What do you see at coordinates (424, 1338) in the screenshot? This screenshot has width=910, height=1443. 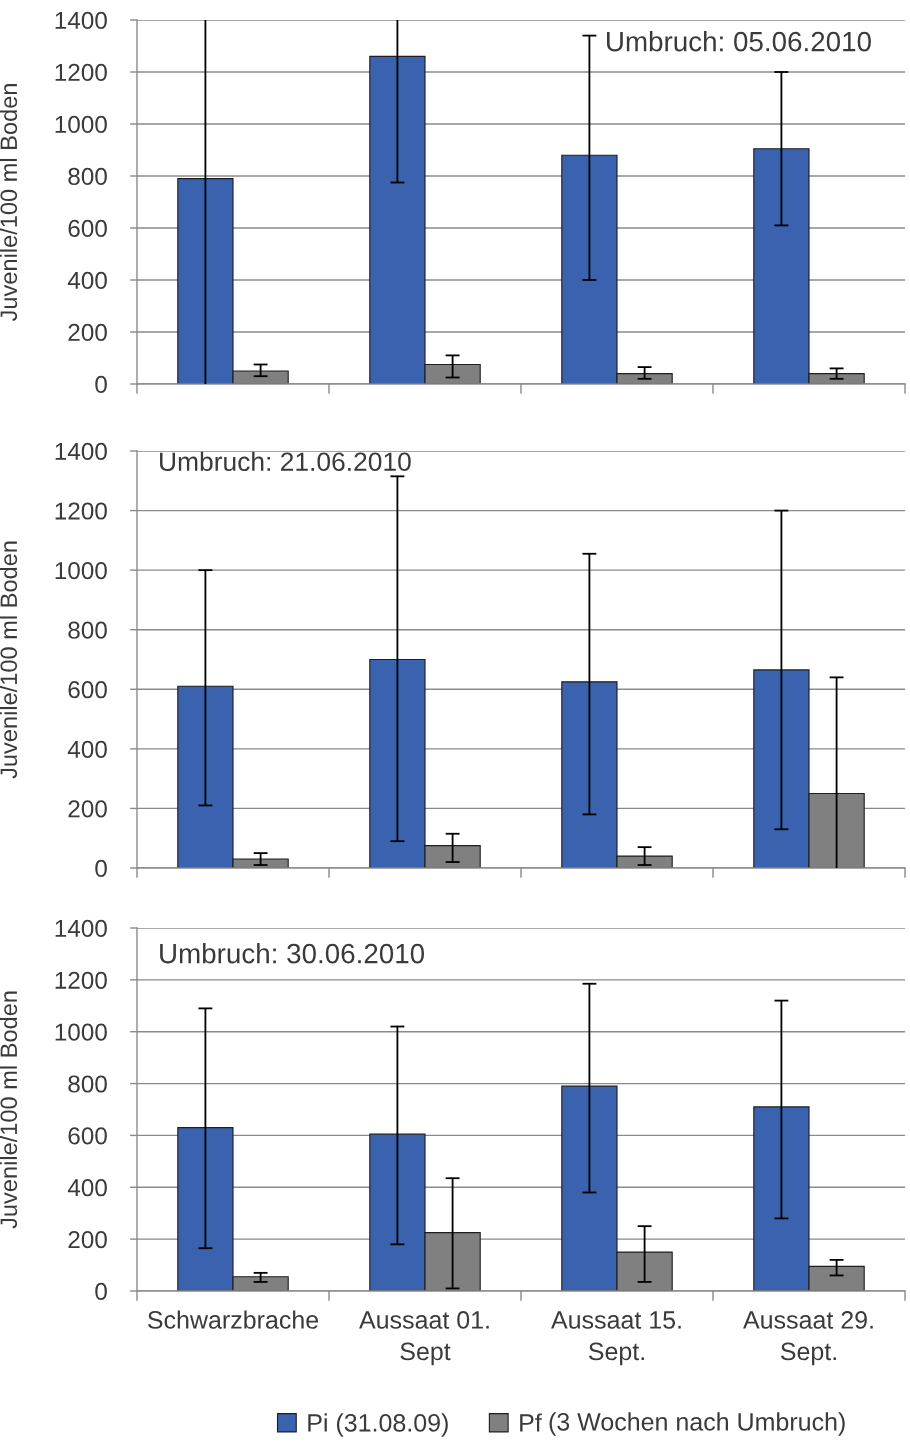 I see `x-tick-label: Aussaat 01. Sept` at bounding box center [424, 1338].